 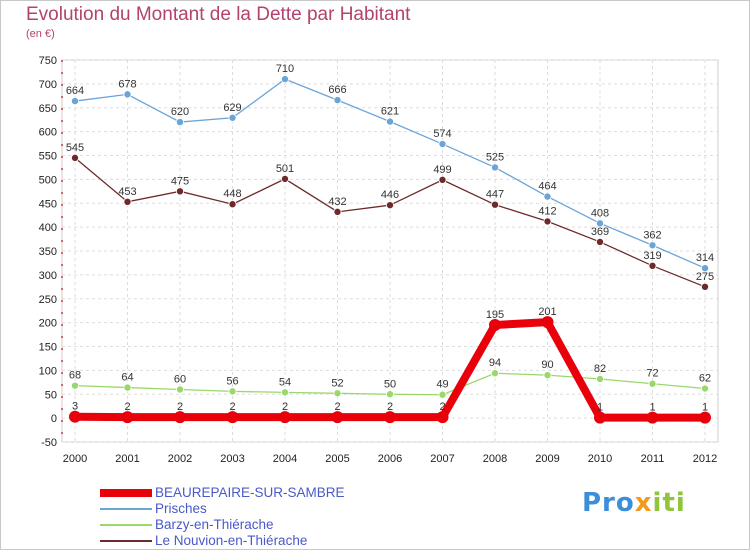 I want to click on data-label: 453, so click(x=127, y=192).